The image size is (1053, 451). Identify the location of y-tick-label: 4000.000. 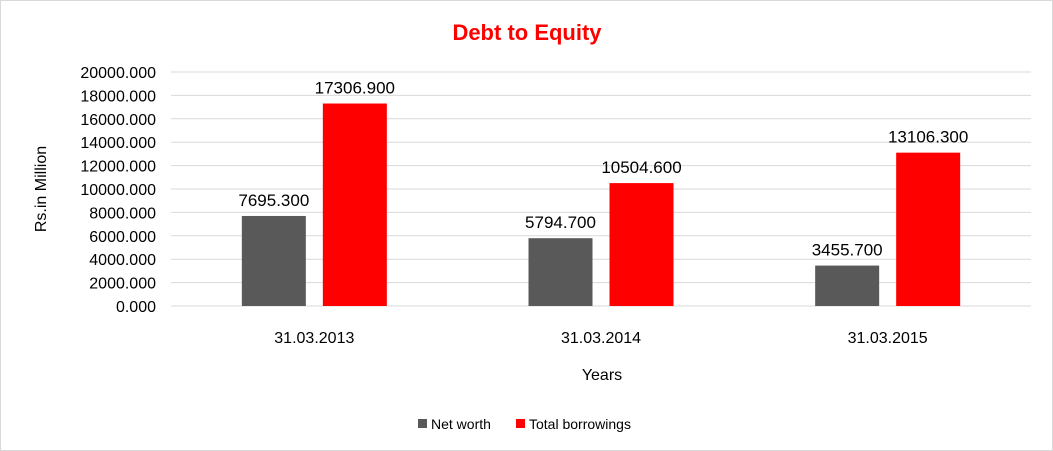
(122, 260).